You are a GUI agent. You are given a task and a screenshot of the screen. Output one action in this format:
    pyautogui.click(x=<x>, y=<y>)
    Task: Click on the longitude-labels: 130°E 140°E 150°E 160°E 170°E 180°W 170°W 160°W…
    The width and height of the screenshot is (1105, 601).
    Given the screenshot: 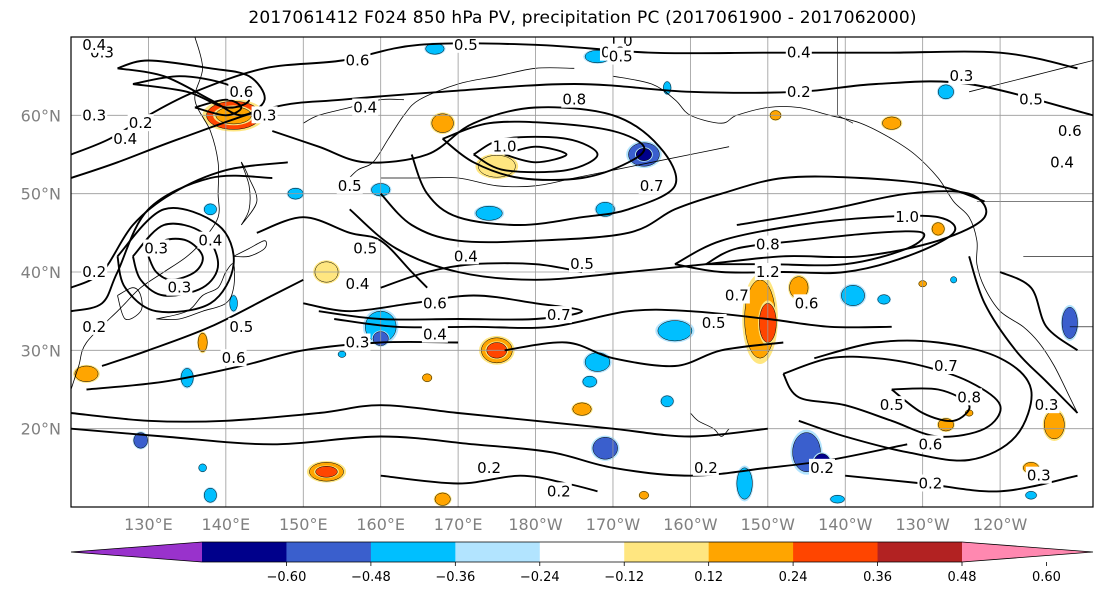 What is the action you would take?
    pyautogui.click(x=575, y=524)
    